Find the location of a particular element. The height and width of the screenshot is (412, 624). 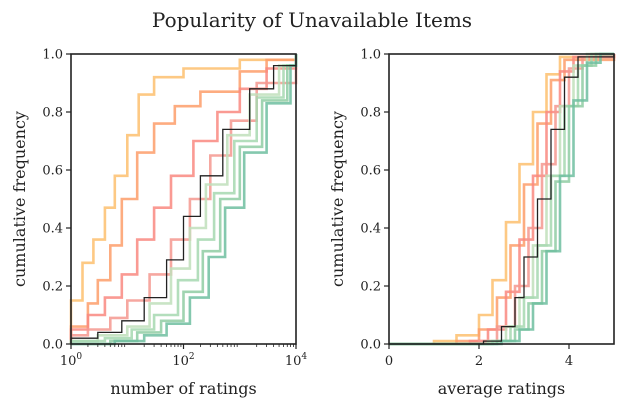

x-tick-label: 10⁰ is located at coordinates (71, 360).